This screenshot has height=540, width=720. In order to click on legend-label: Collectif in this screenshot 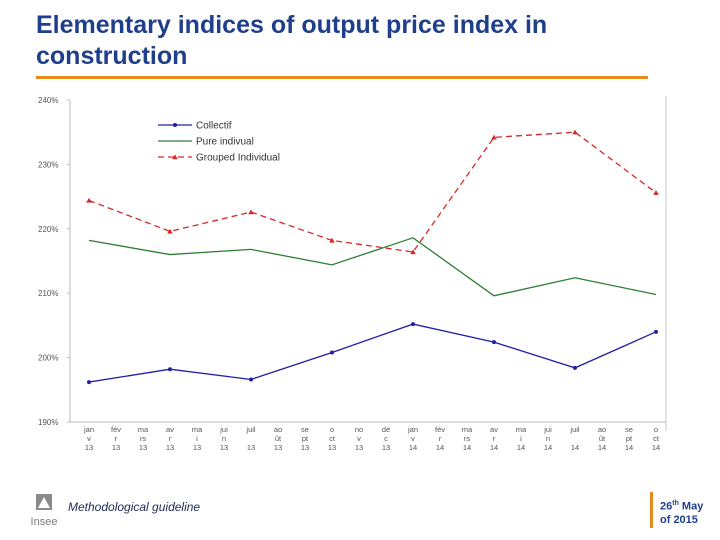, I will do `click(214, 126)`.